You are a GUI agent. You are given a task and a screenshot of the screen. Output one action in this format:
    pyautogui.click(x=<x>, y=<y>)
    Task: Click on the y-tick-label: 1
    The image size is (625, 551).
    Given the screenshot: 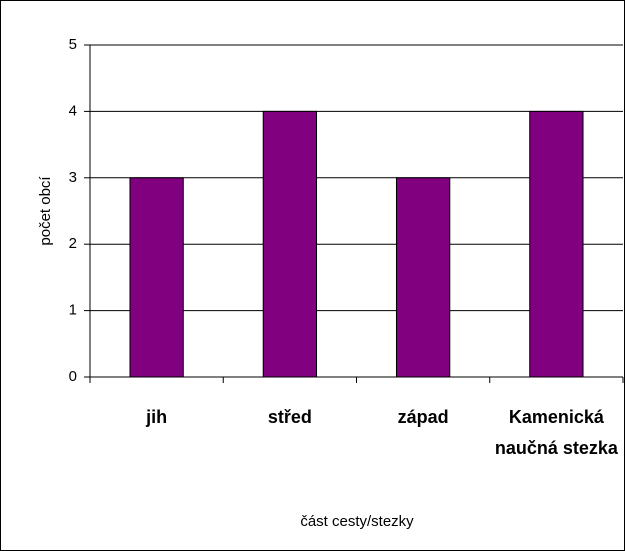 What is the action you would take?
    pyautogui.click(x=73, y=310)
    